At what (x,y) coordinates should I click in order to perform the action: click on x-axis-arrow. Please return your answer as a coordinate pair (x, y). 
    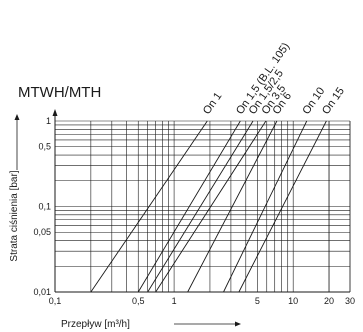
    Looking at the image, I should click on (207, 324).